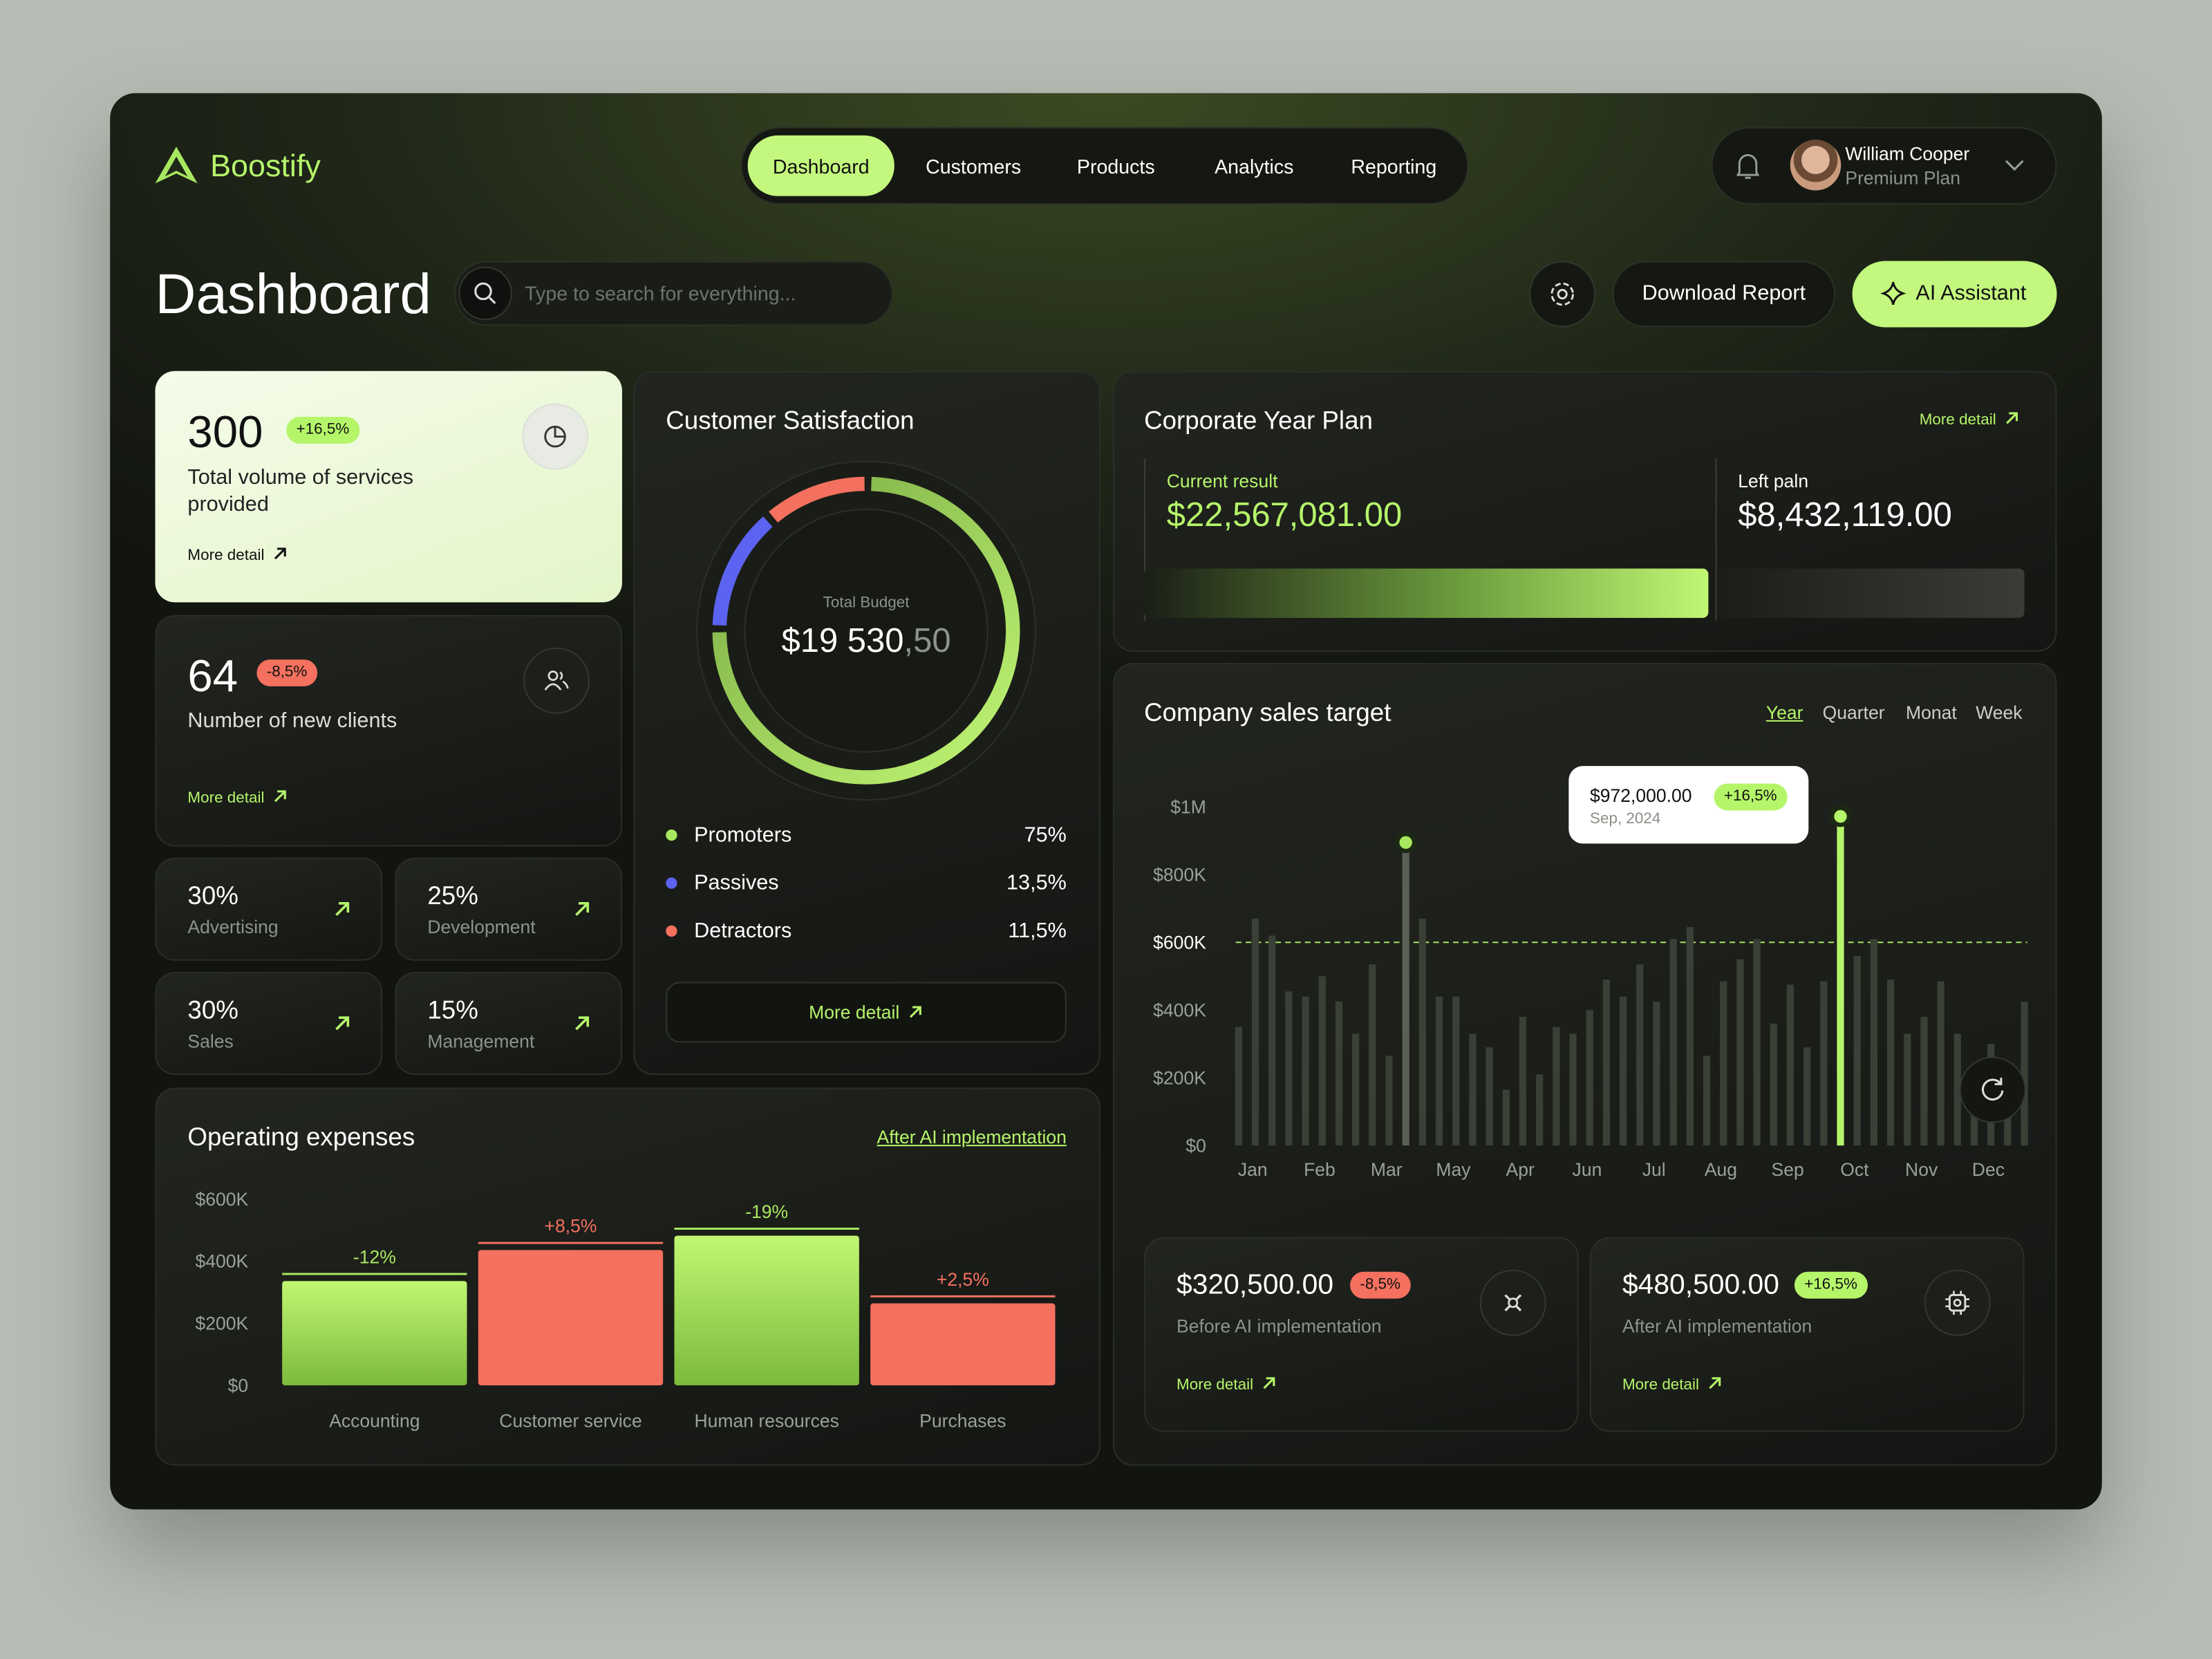 The image size is (2212, 1659). I want to click on refresh-button, so click(1993, 1089).